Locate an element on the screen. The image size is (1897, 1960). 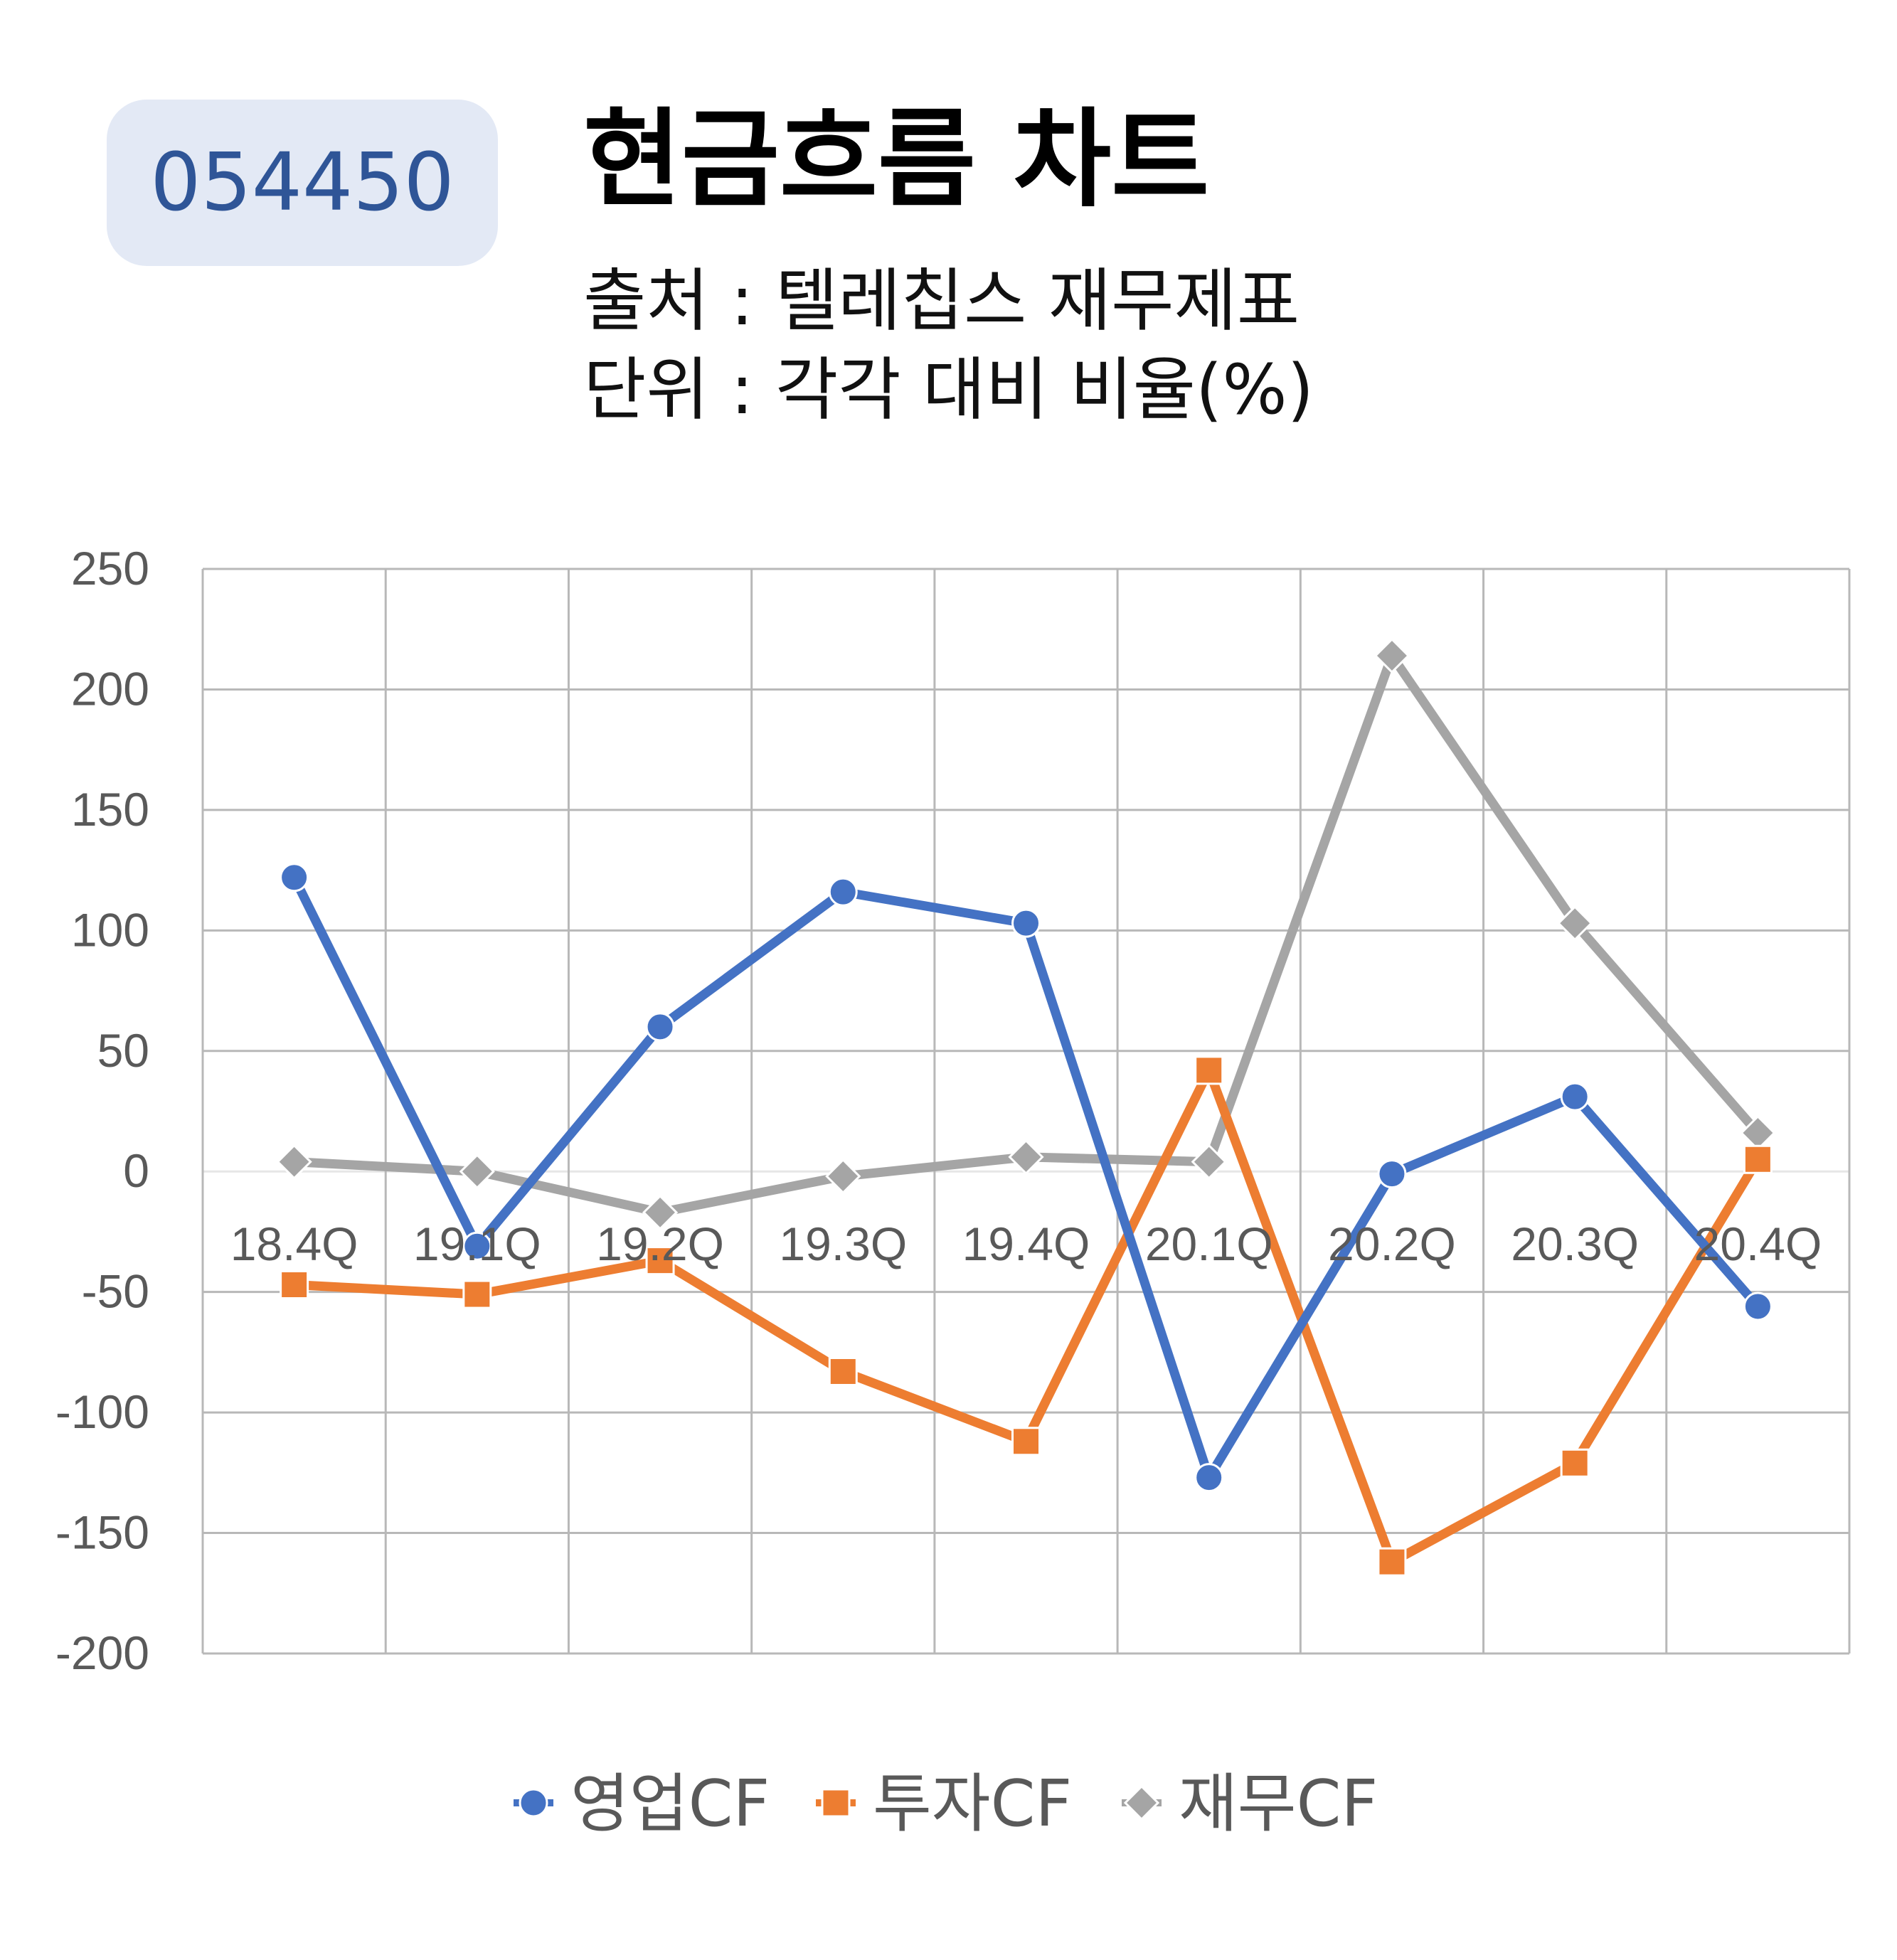
x-tick-label: 19.4Q is located at coordinates (1026, 1244).